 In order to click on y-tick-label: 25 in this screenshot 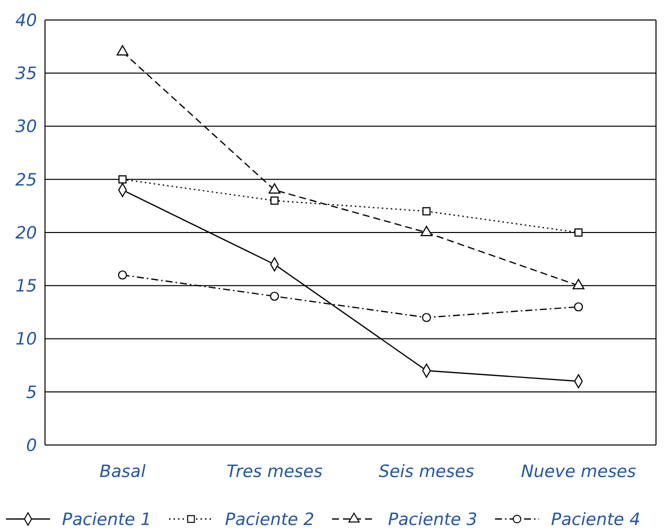, I will do `click(26, 180)`.